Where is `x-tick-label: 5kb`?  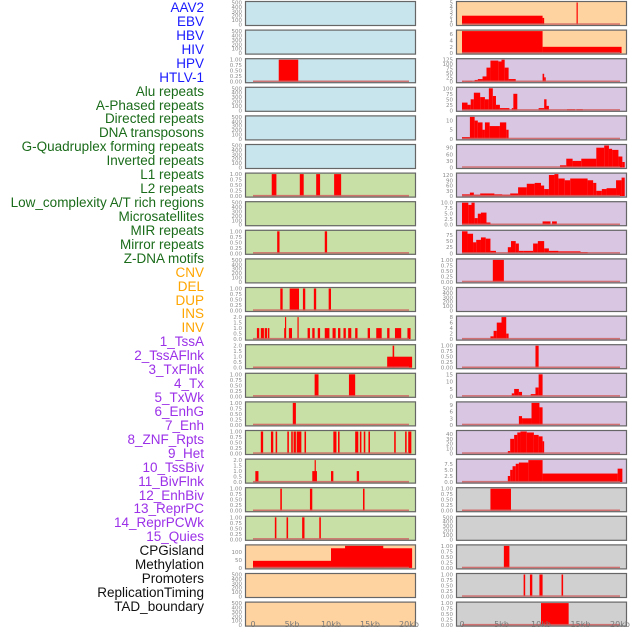 x-tick-label: 5kb is located at coordinates (292, 624).